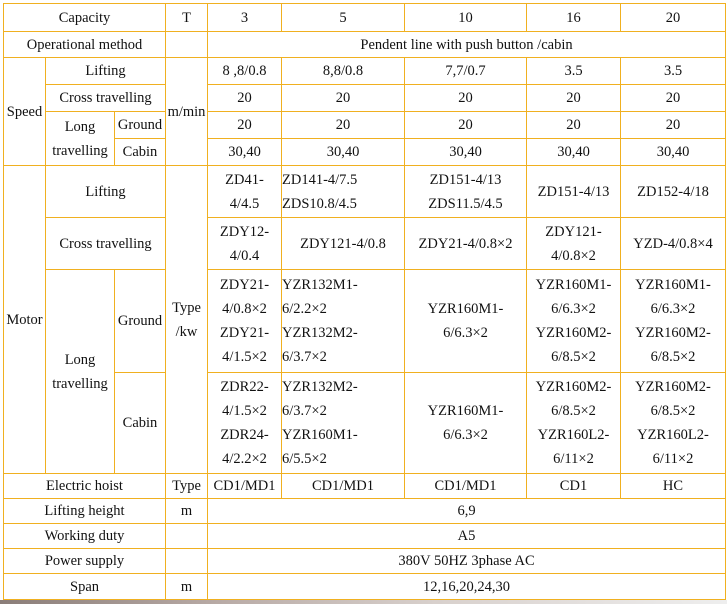 The width and height of the screenshot is (727, 604). What do you see at coordinates (105, 243) in the screenshot?
I see `motor-cross-label: Cross travelling` at bounding box center [105, 243].